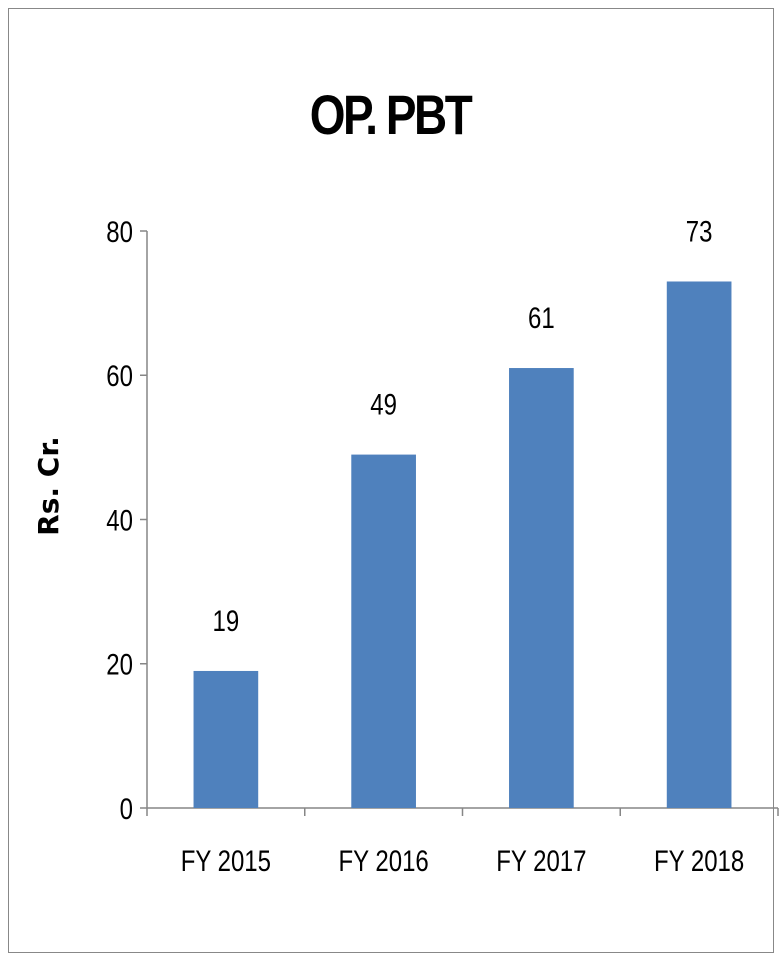 The image size is (780, 959). Describe the element at coordinates (126, 808) in the screenshot. I see `y-tick-label: 0` at that location.